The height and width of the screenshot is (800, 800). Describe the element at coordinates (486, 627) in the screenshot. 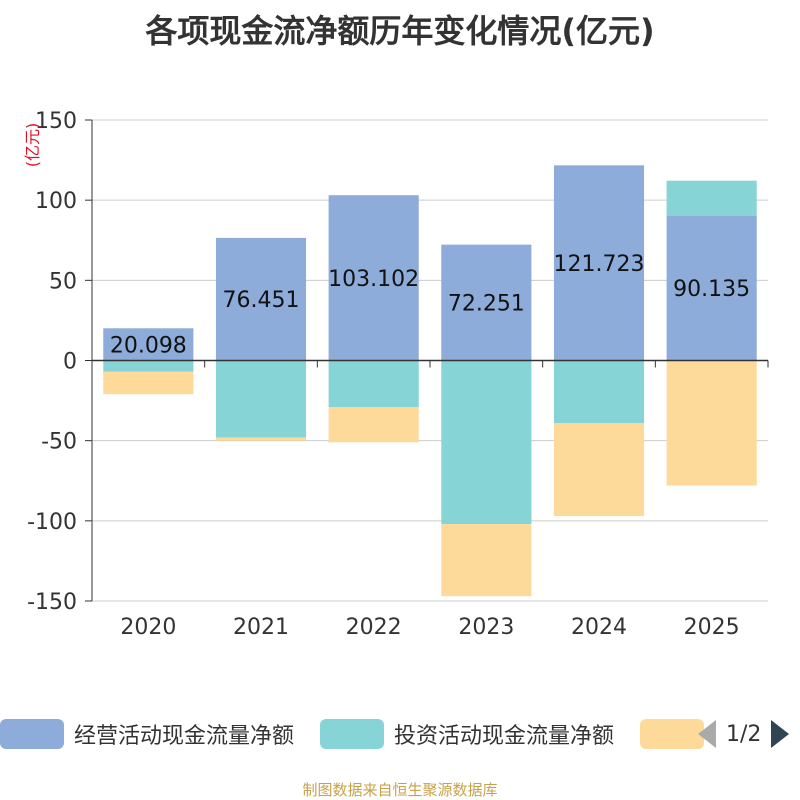

I see `x-tick-label: 2023` at that location.